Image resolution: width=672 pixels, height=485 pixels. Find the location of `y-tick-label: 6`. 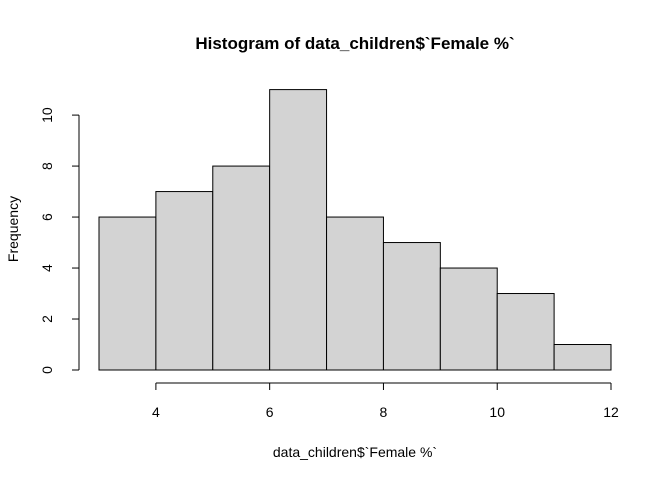

y-tick-label: 6 is located at coordinates (47, 217).